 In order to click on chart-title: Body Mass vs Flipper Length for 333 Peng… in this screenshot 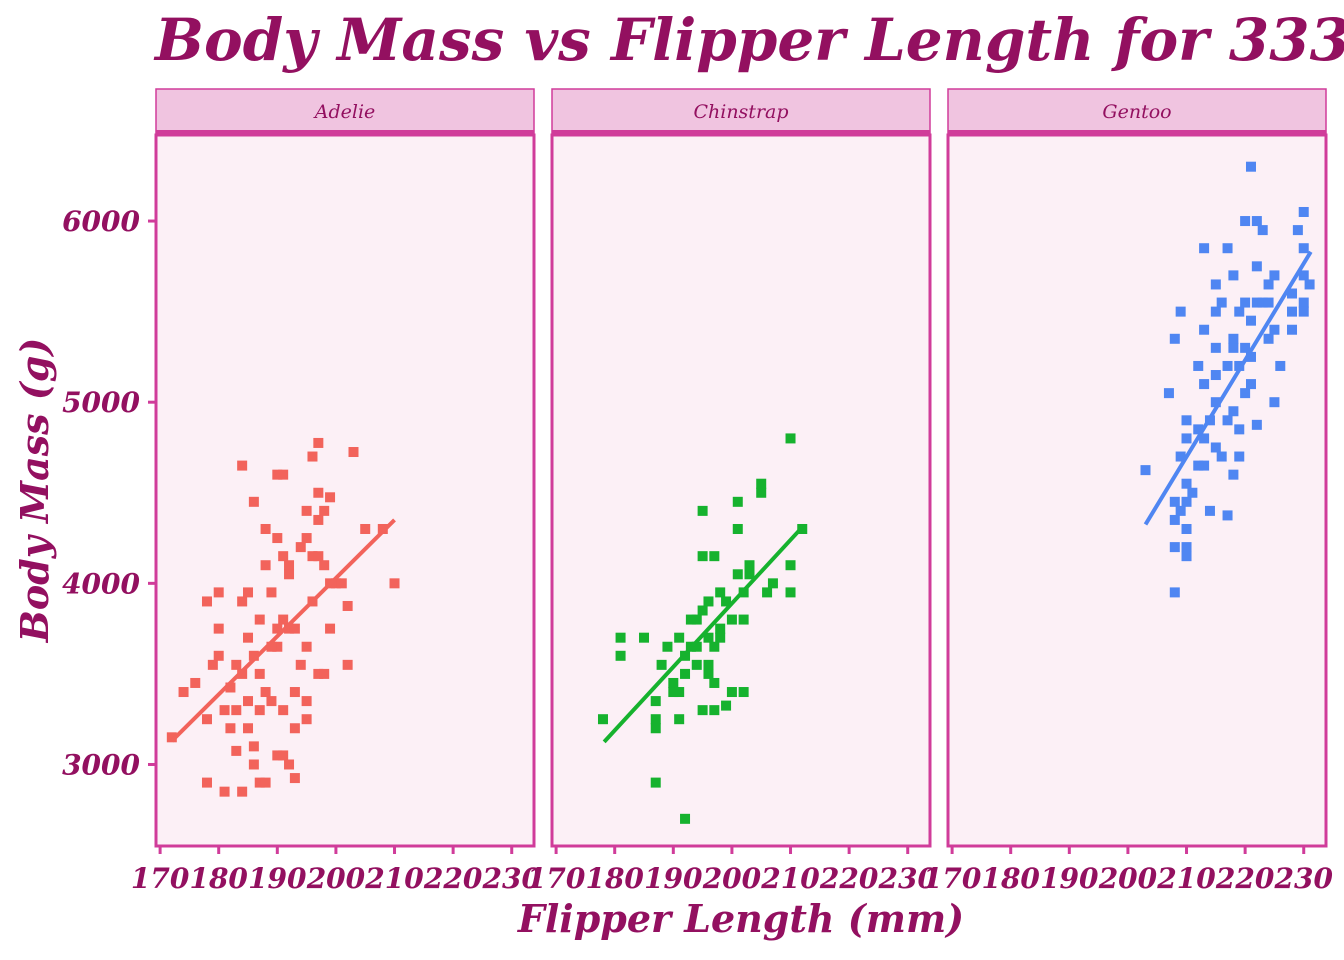, I will do `click(748, 40)`.